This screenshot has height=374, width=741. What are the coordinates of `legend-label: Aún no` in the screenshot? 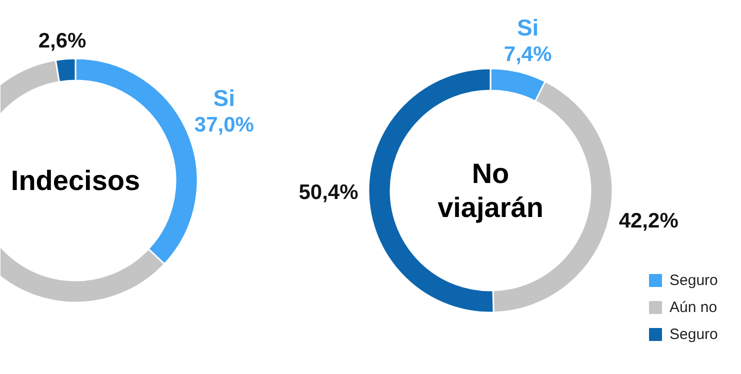 It's located at (694, 307).